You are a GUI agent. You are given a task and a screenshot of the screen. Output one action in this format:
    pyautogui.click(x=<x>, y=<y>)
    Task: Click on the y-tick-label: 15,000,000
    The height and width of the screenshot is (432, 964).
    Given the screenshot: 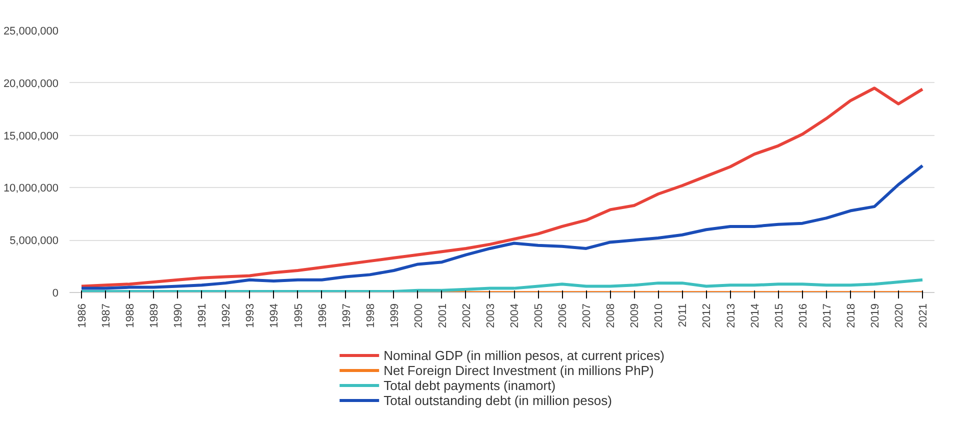 What is the action you would take?
    pyautogui.click(x=31, y=136)
    